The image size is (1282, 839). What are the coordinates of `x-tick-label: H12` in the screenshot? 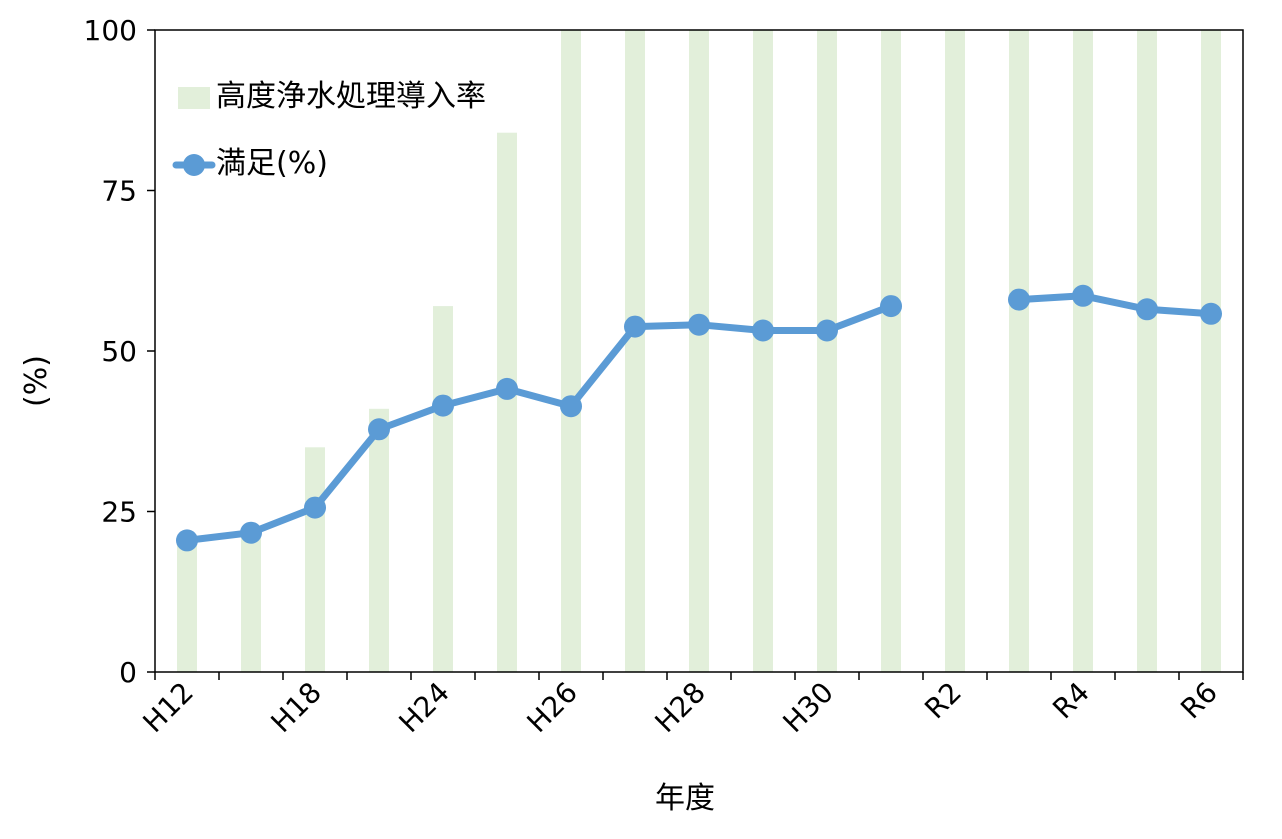 It's located at (168, 707).